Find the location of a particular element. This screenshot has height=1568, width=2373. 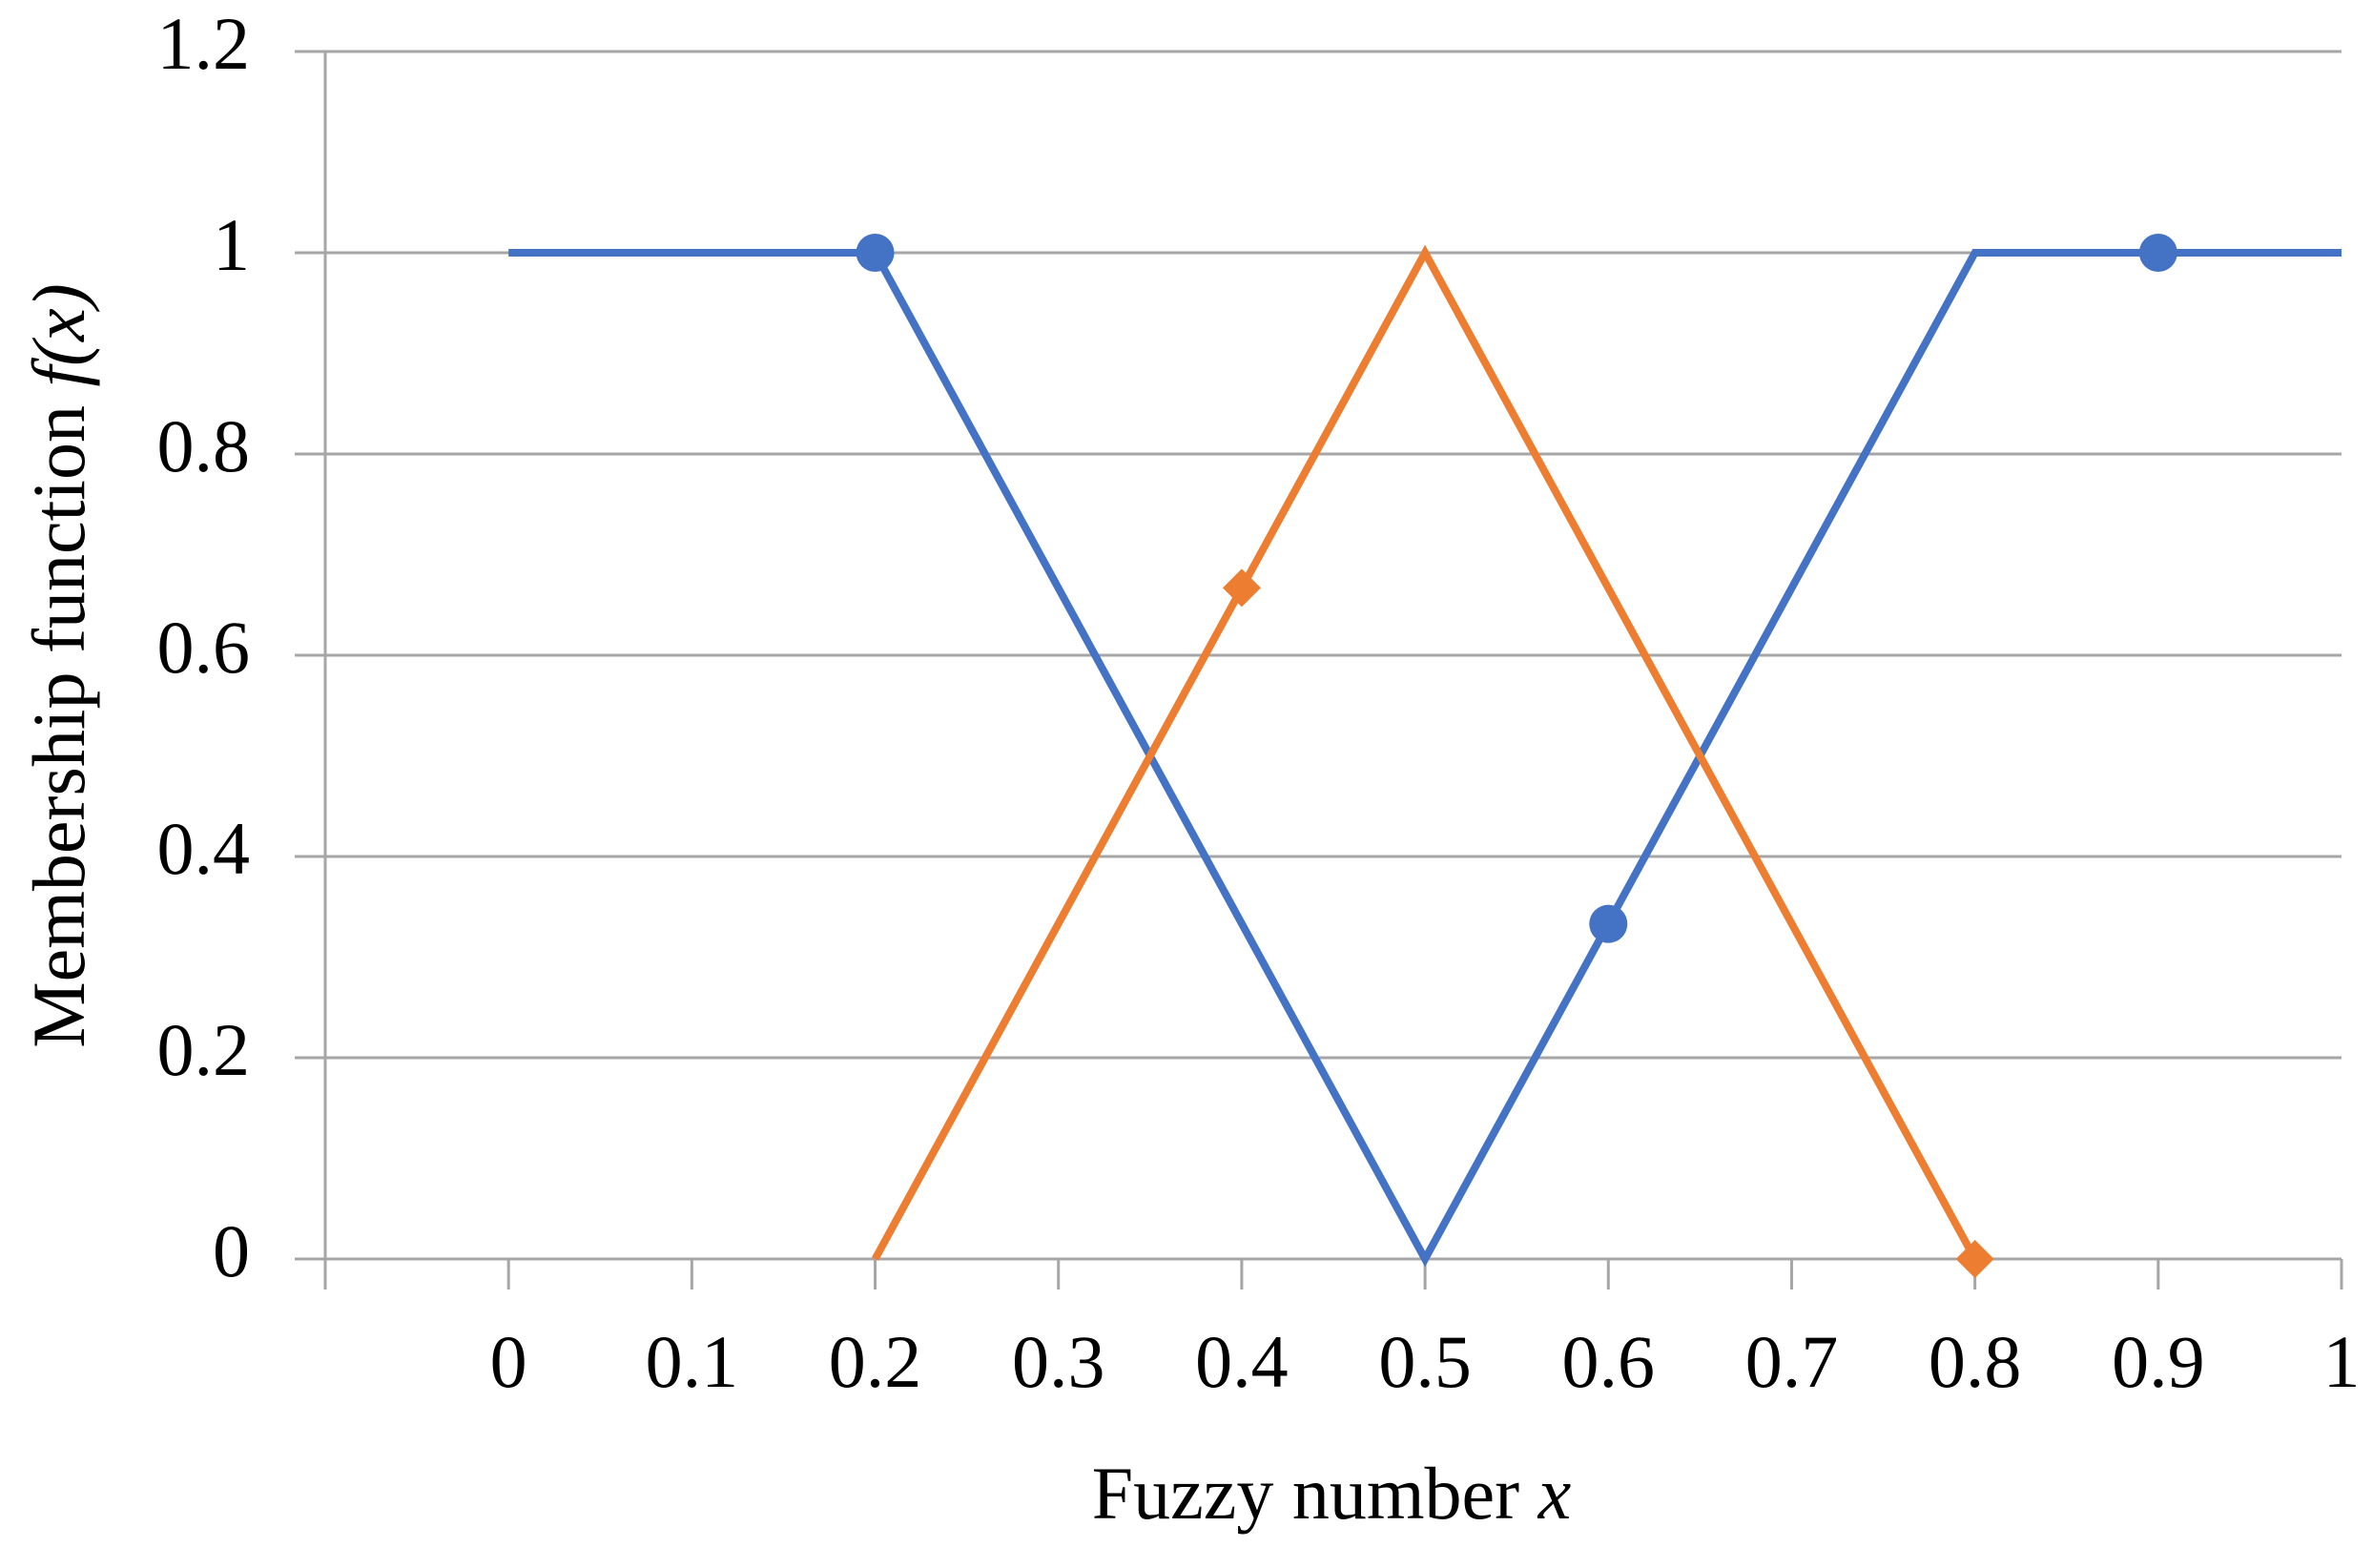

x-tick-label: 0.7 is located at coordinates (1792, 1361).